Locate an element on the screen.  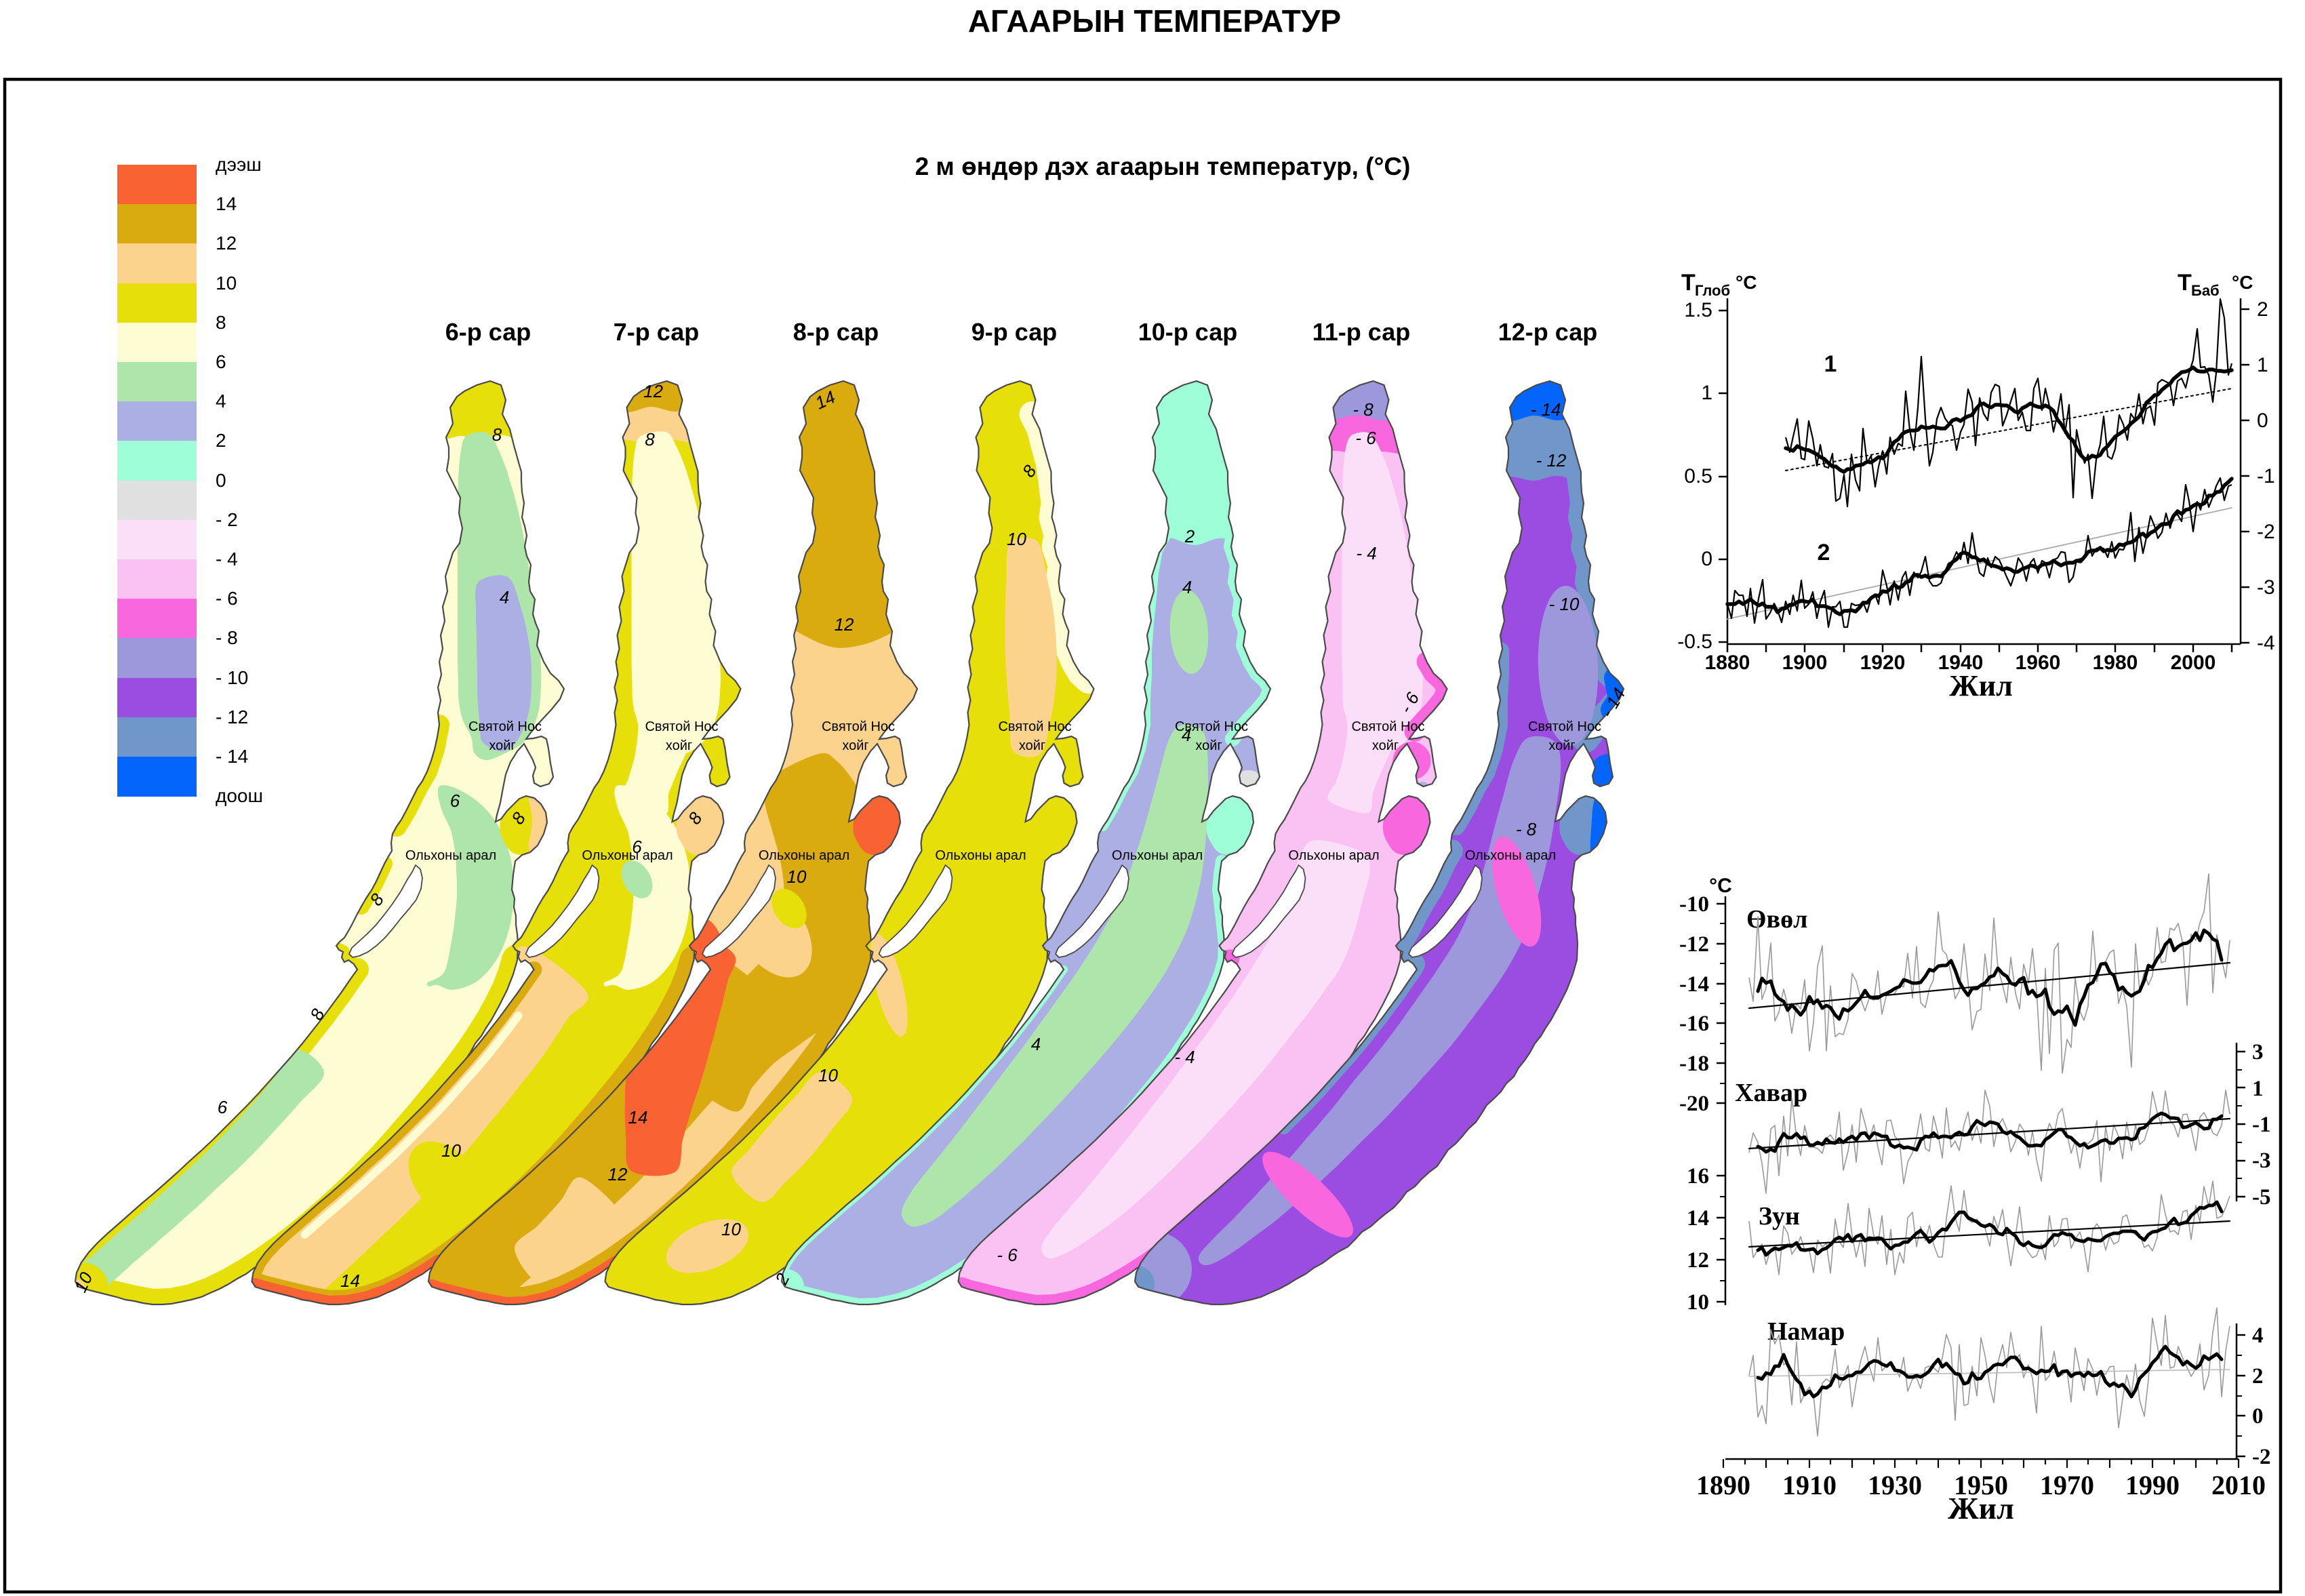
svg-text: -0.5 is located at coordinates (1695, 642).